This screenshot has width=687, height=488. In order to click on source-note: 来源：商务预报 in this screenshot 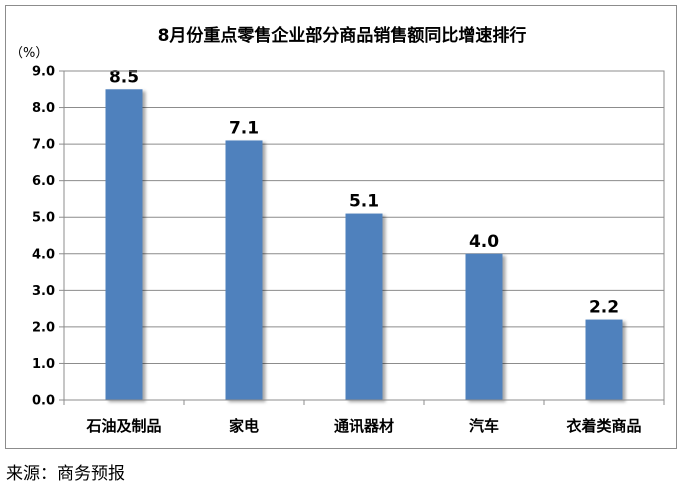, I will do `click(65, 474)`.